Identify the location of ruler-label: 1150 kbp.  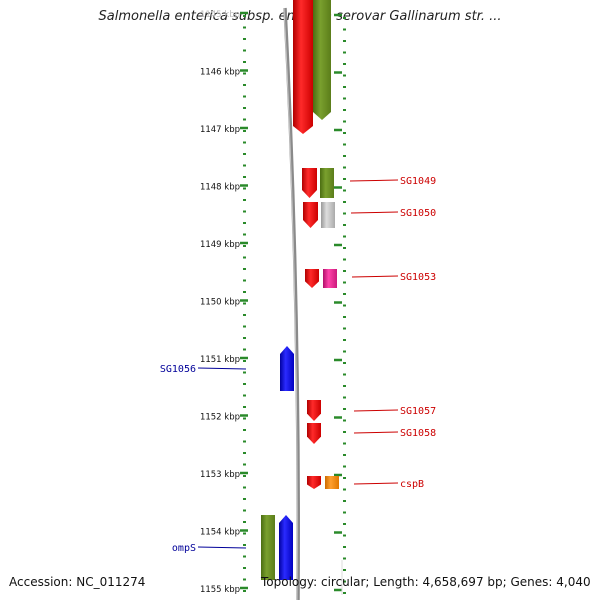
(220, 303).